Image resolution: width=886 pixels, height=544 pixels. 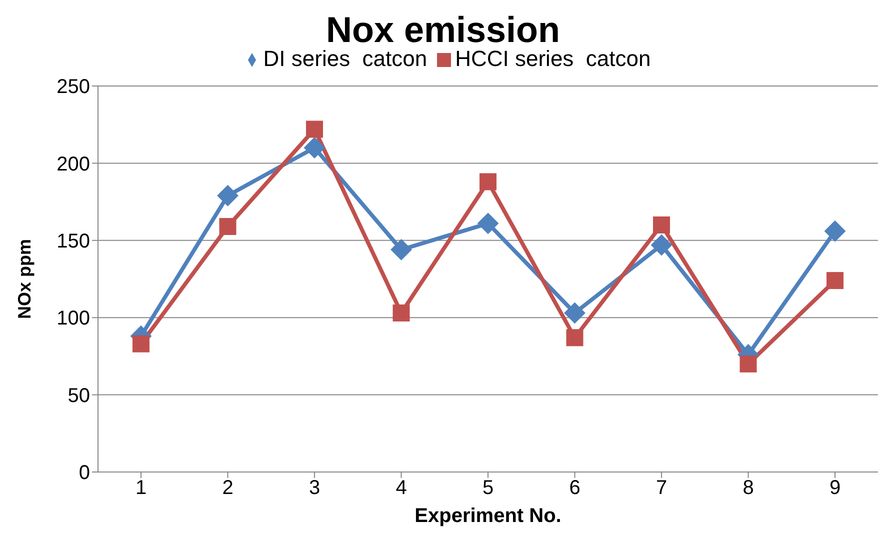 What do you see at coordinates (835, 488) in the screenshot?
I see `x-tick-label: 9` at bounding box center [835, 488].